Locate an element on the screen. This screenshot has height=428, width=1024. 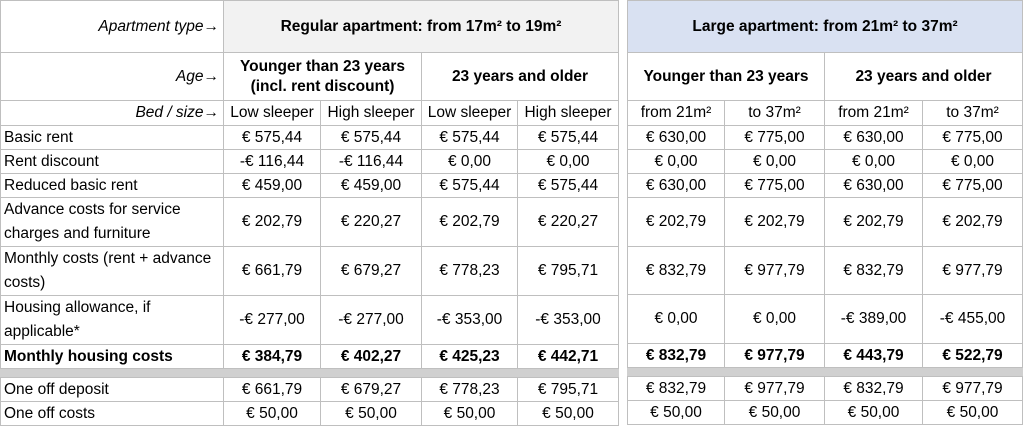
row-label: Rent discount is located at coordinates (112, 161).